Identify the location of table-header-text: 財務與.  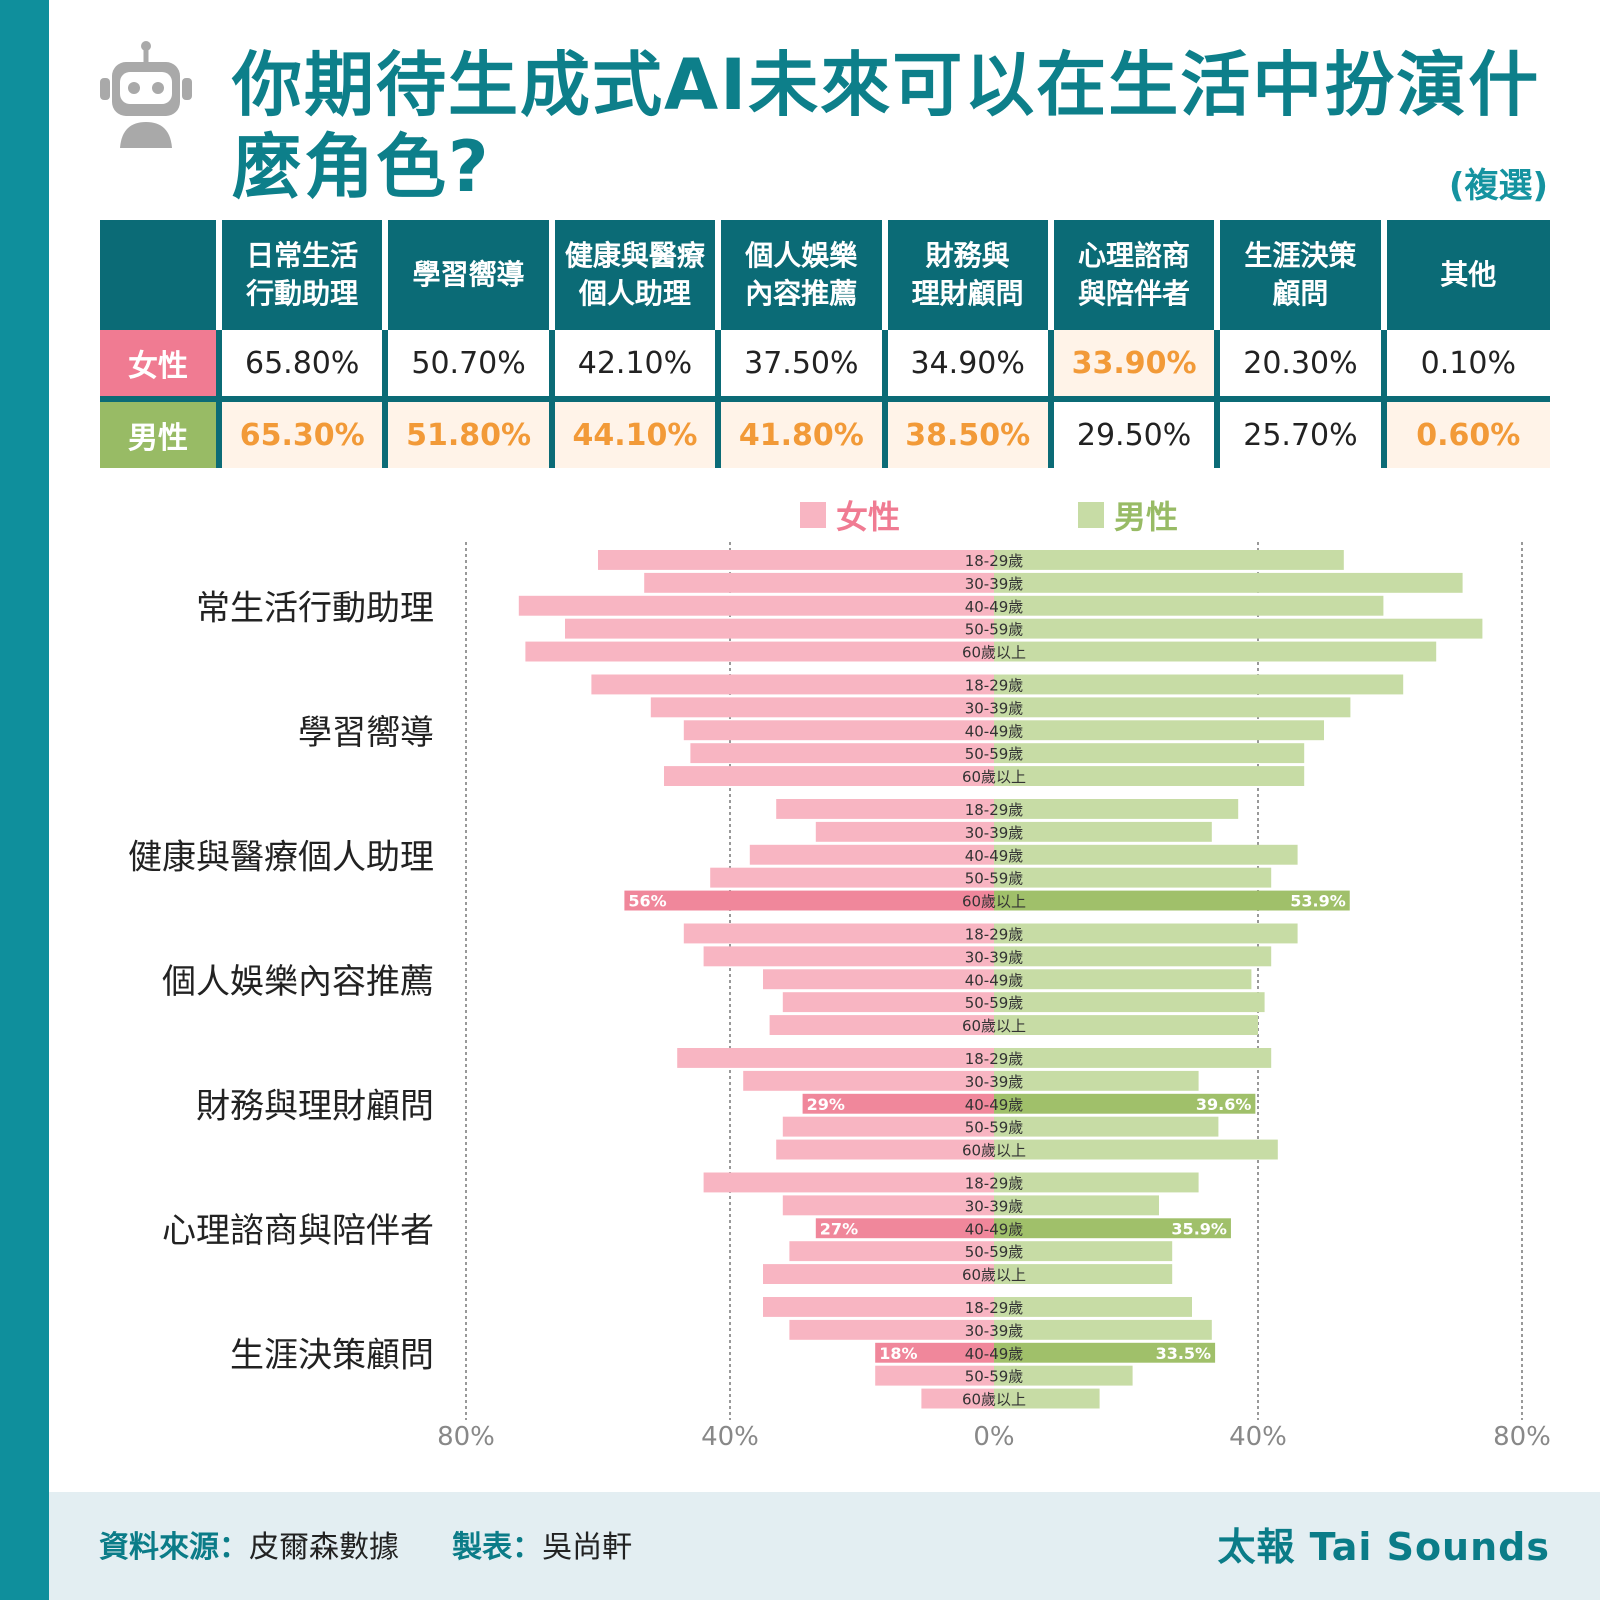
(967, 255).